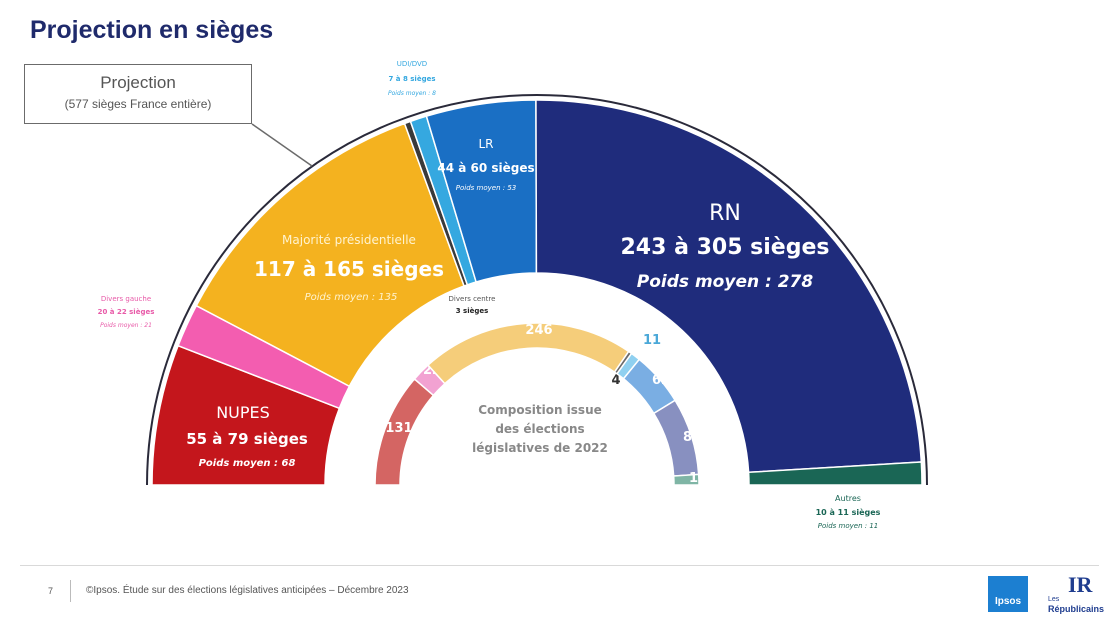  Describe the element at coordinates (152, 30) in the screenshot. I see `page-title: Projection en sièges` at that location.